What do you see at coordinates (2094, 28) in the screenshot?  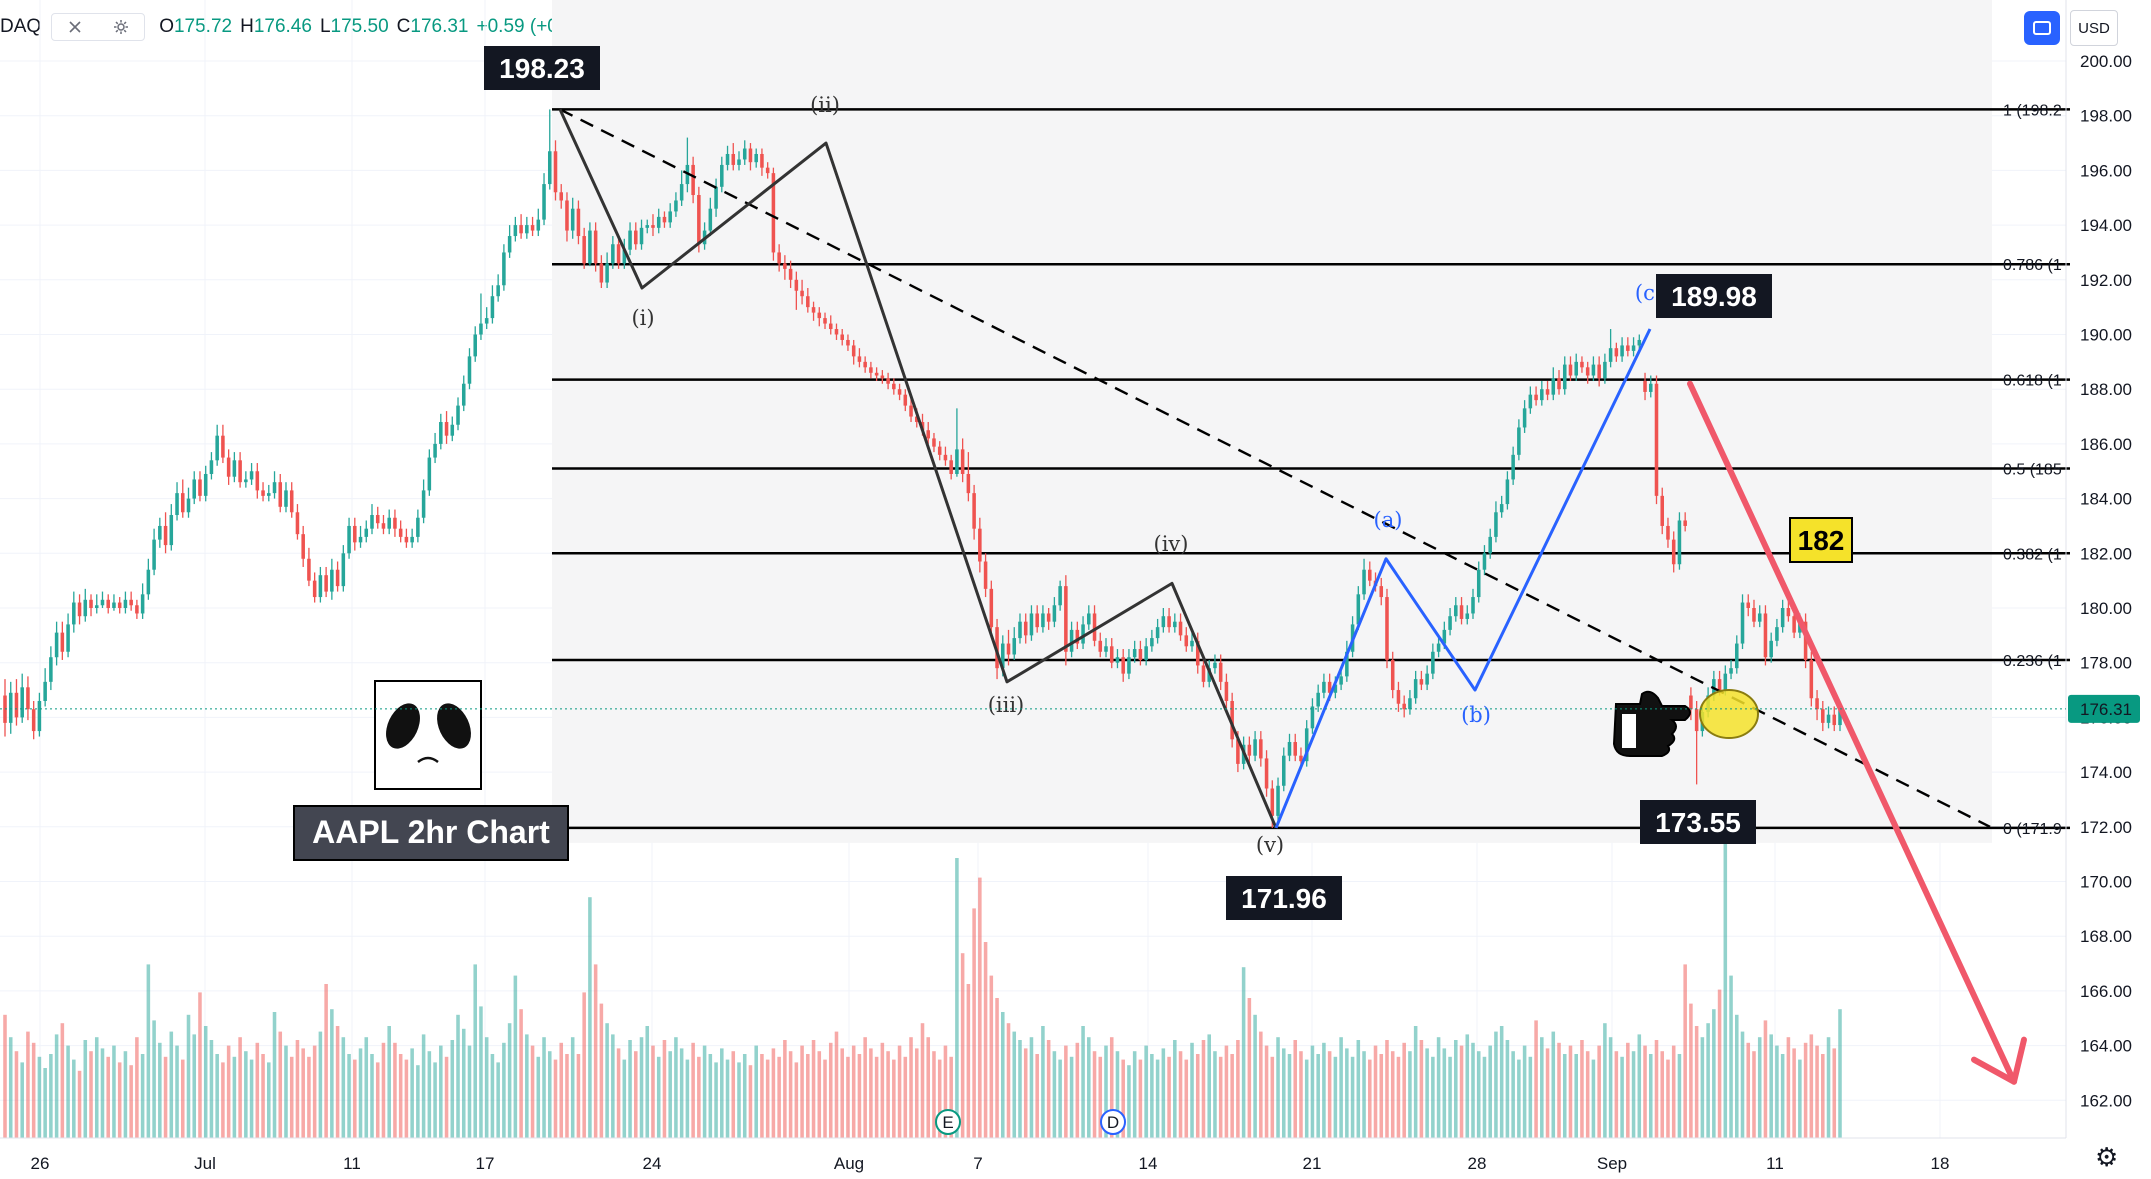 I see `currency-selector: USD` at bounding box center [2094, 28].